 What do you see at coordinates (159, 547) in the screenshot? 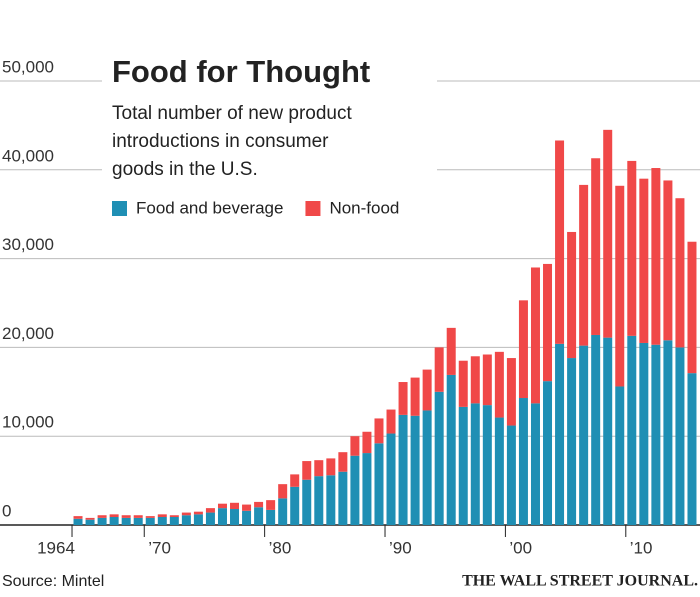
I see `x-tick-label: ’70` at bounding box center [159, 547].